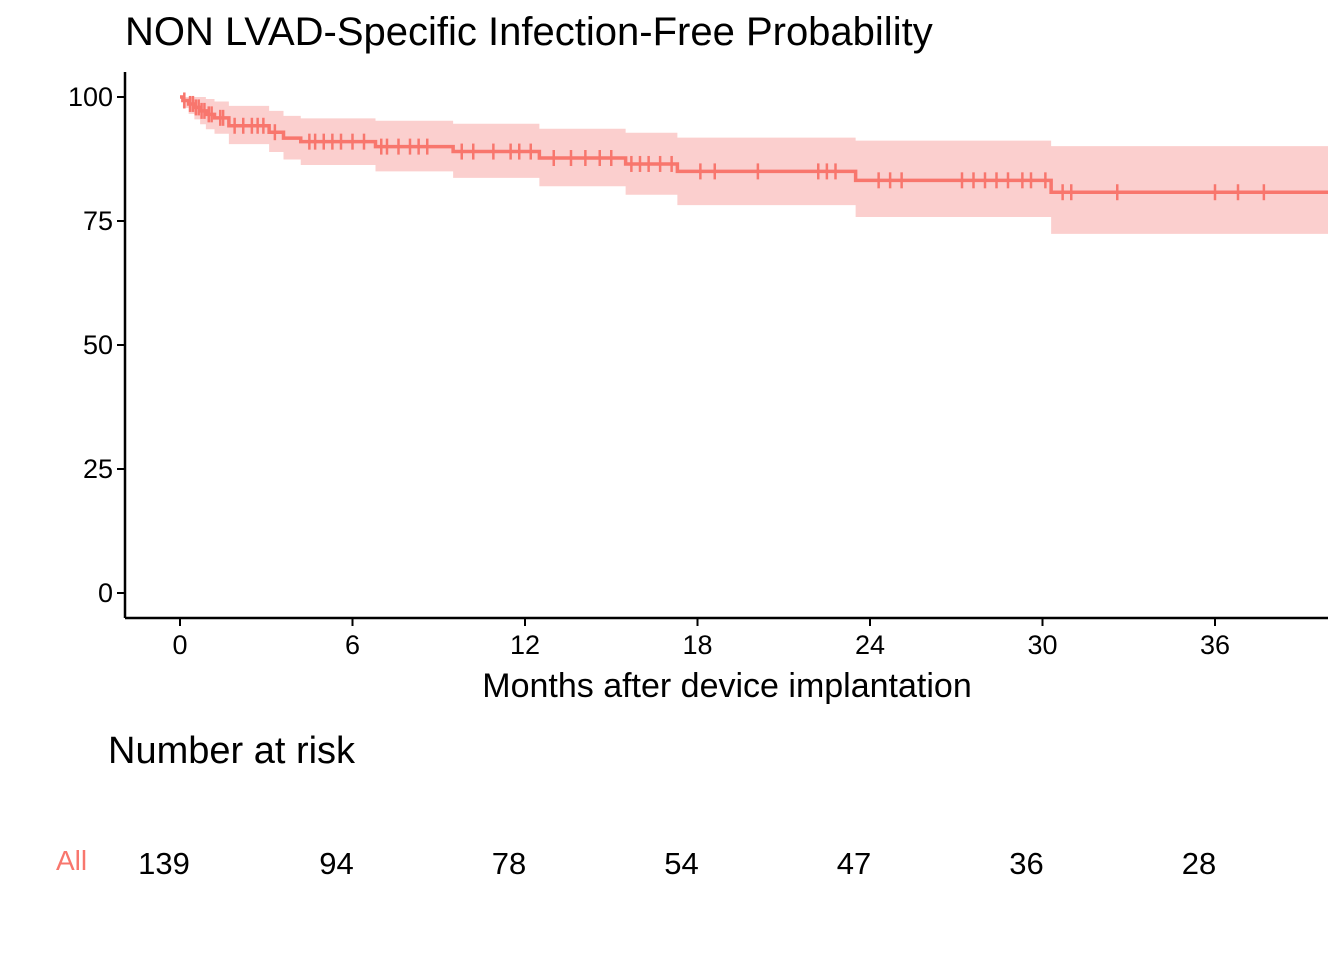 The width and height of the screenshot is (1344, 960). What do you see at coordinates (105, 593) in the screenshot?
I see `y-tick-label: 0` at bounding box center [105, 593].